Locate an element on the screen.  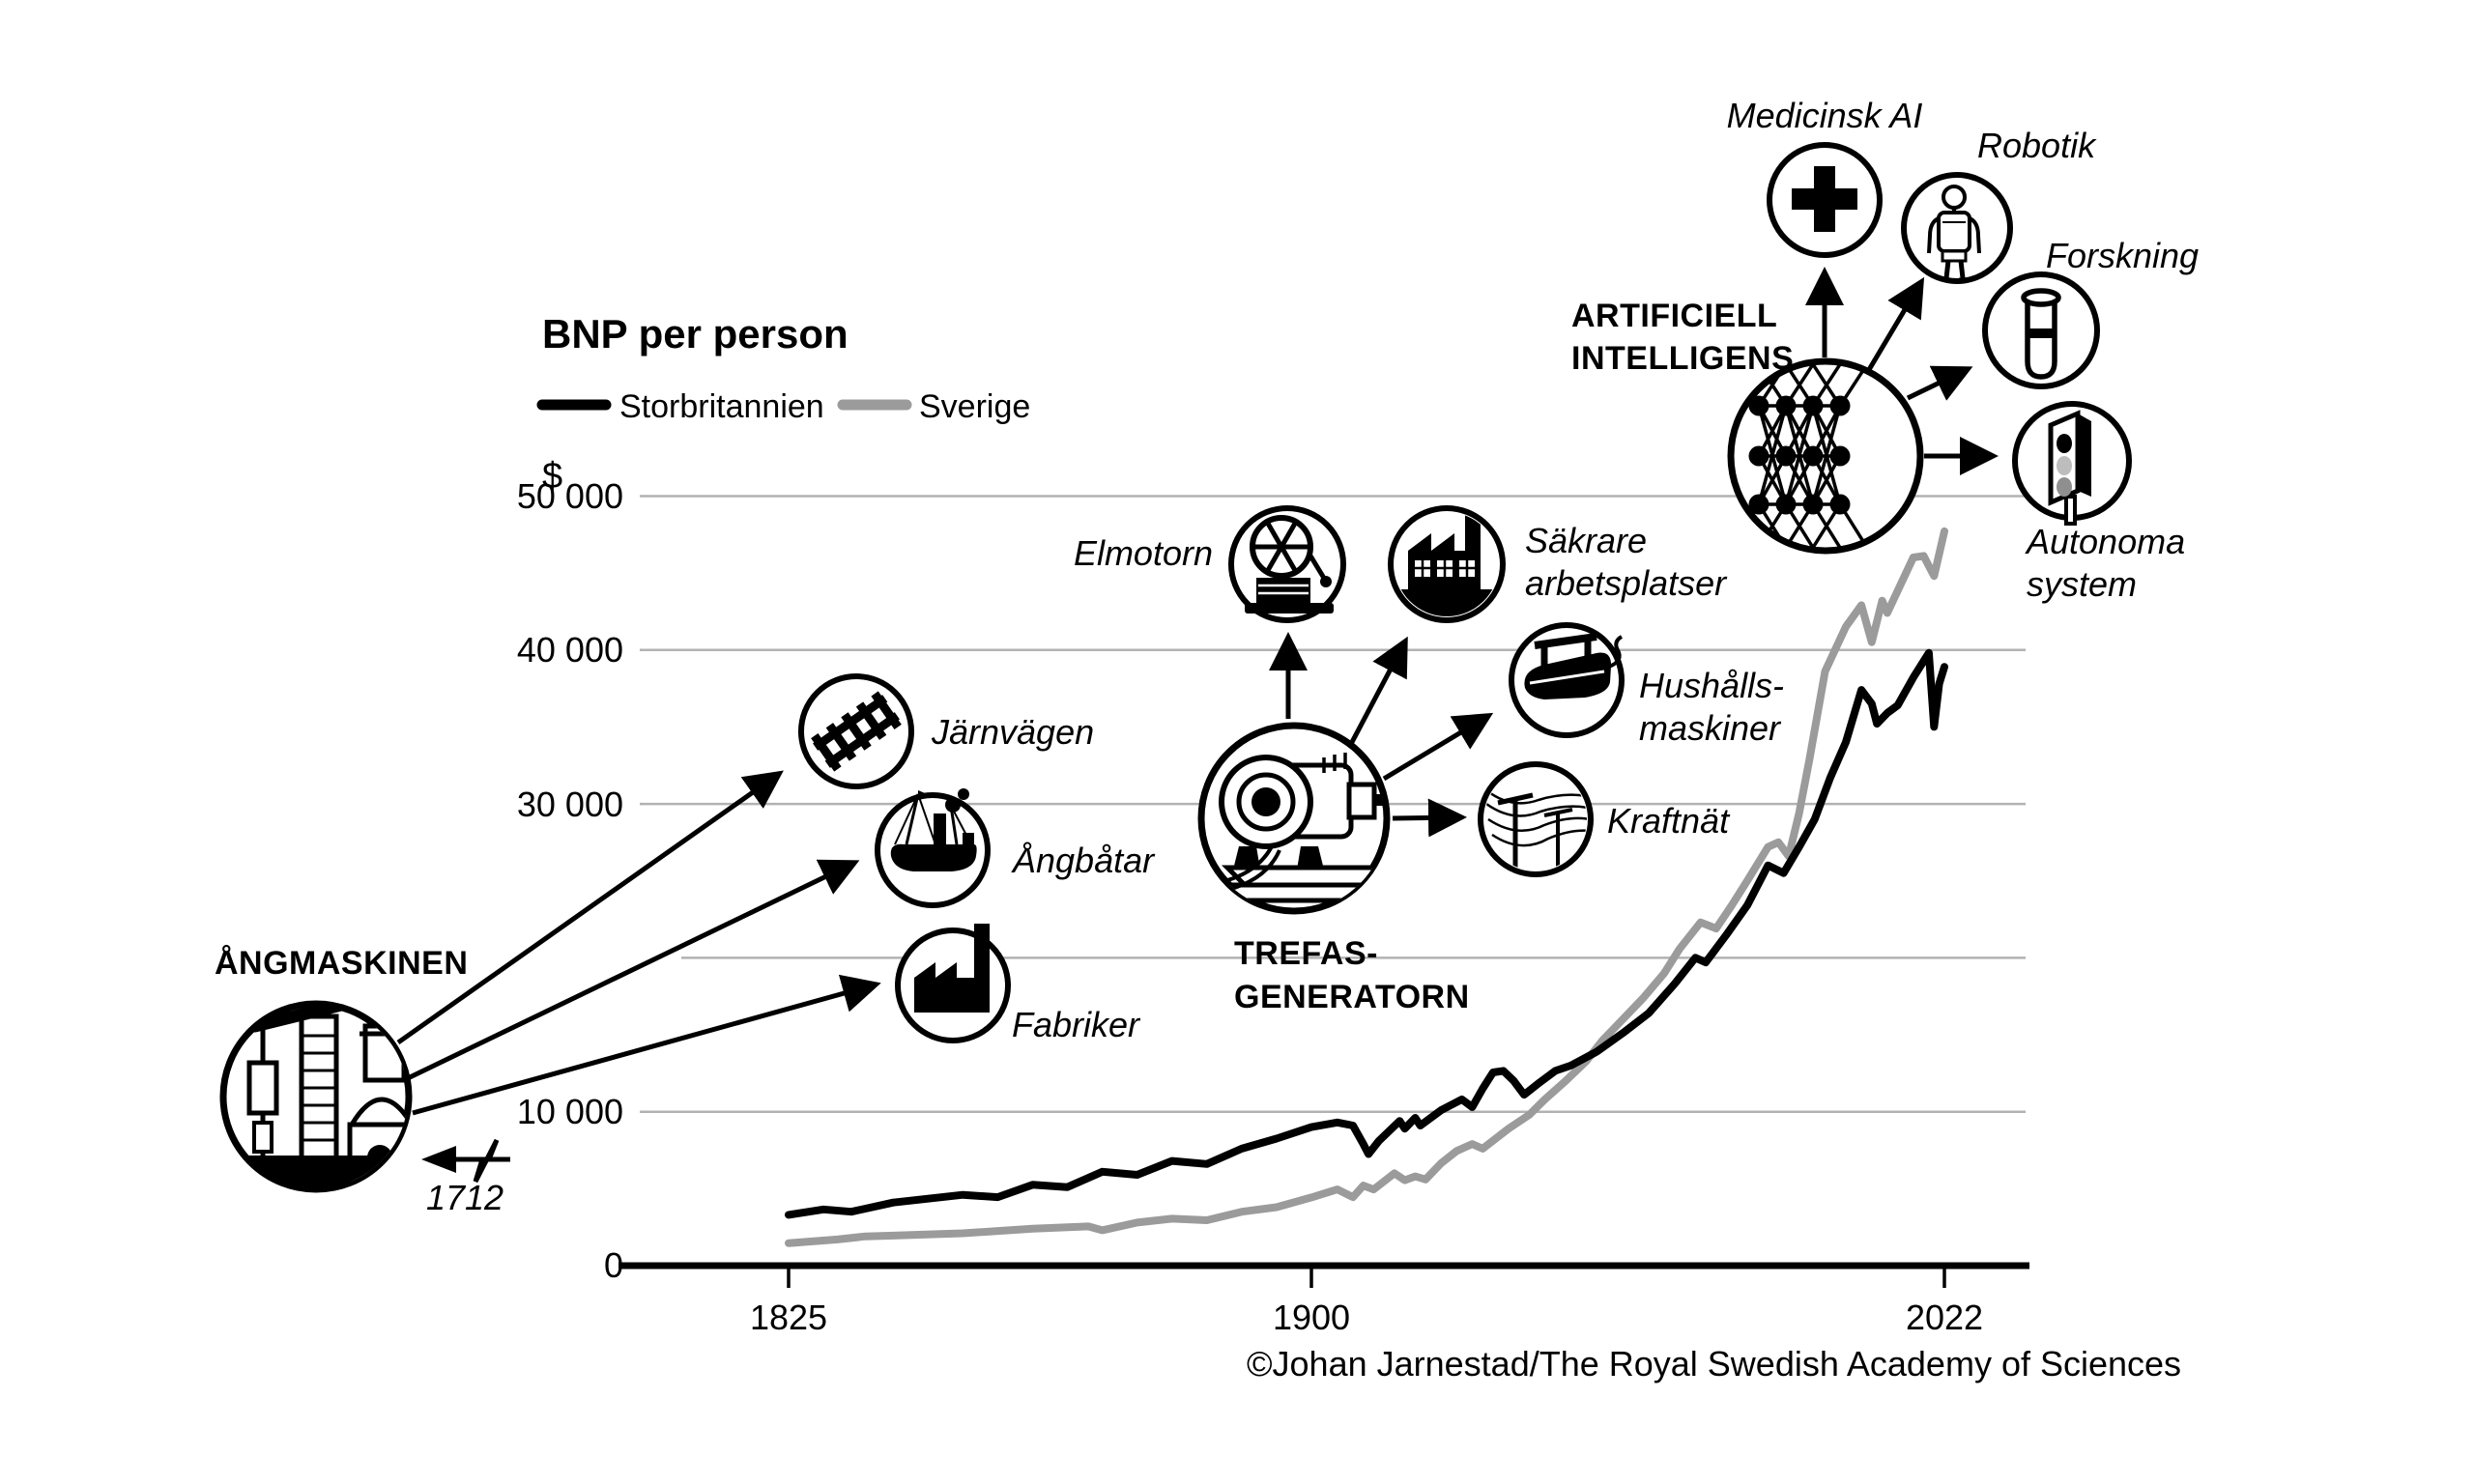
safer-workplaces-group: Säkrare arbetsplatser is located at coordinates (1558, 564).